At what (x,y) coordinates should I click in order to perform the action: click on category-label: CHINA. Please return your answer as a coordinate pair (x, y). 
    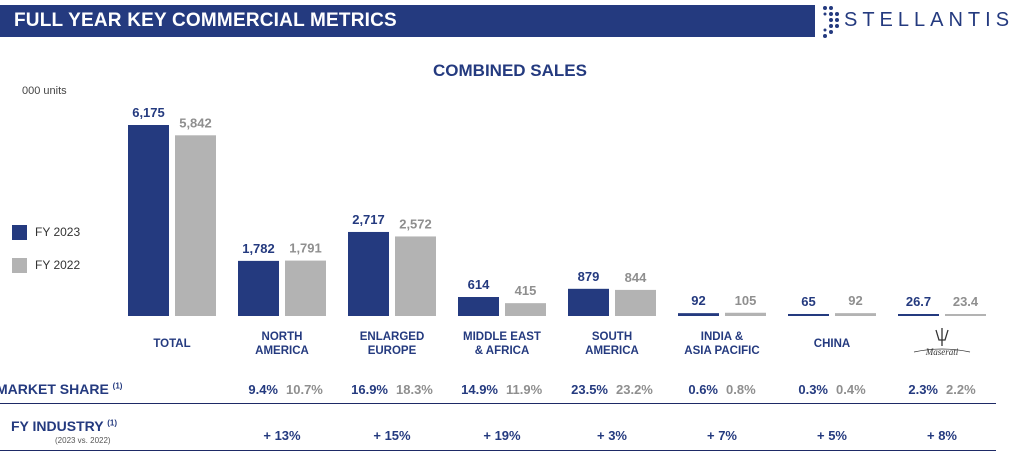
    Looking at the image, I should click on (832, 344).